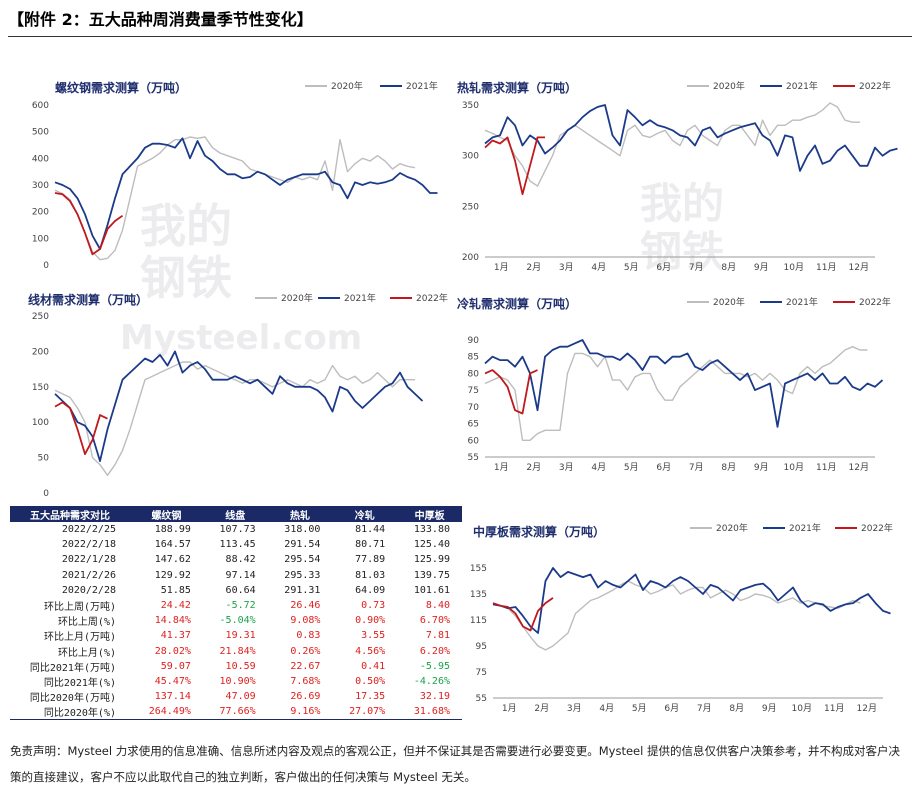 This screenshot has height=790, width=920. What do you see at coordinates (88, 545) in the screenshot?
I see `row-label: 2022/2/18` at bounding box center [88, 545].